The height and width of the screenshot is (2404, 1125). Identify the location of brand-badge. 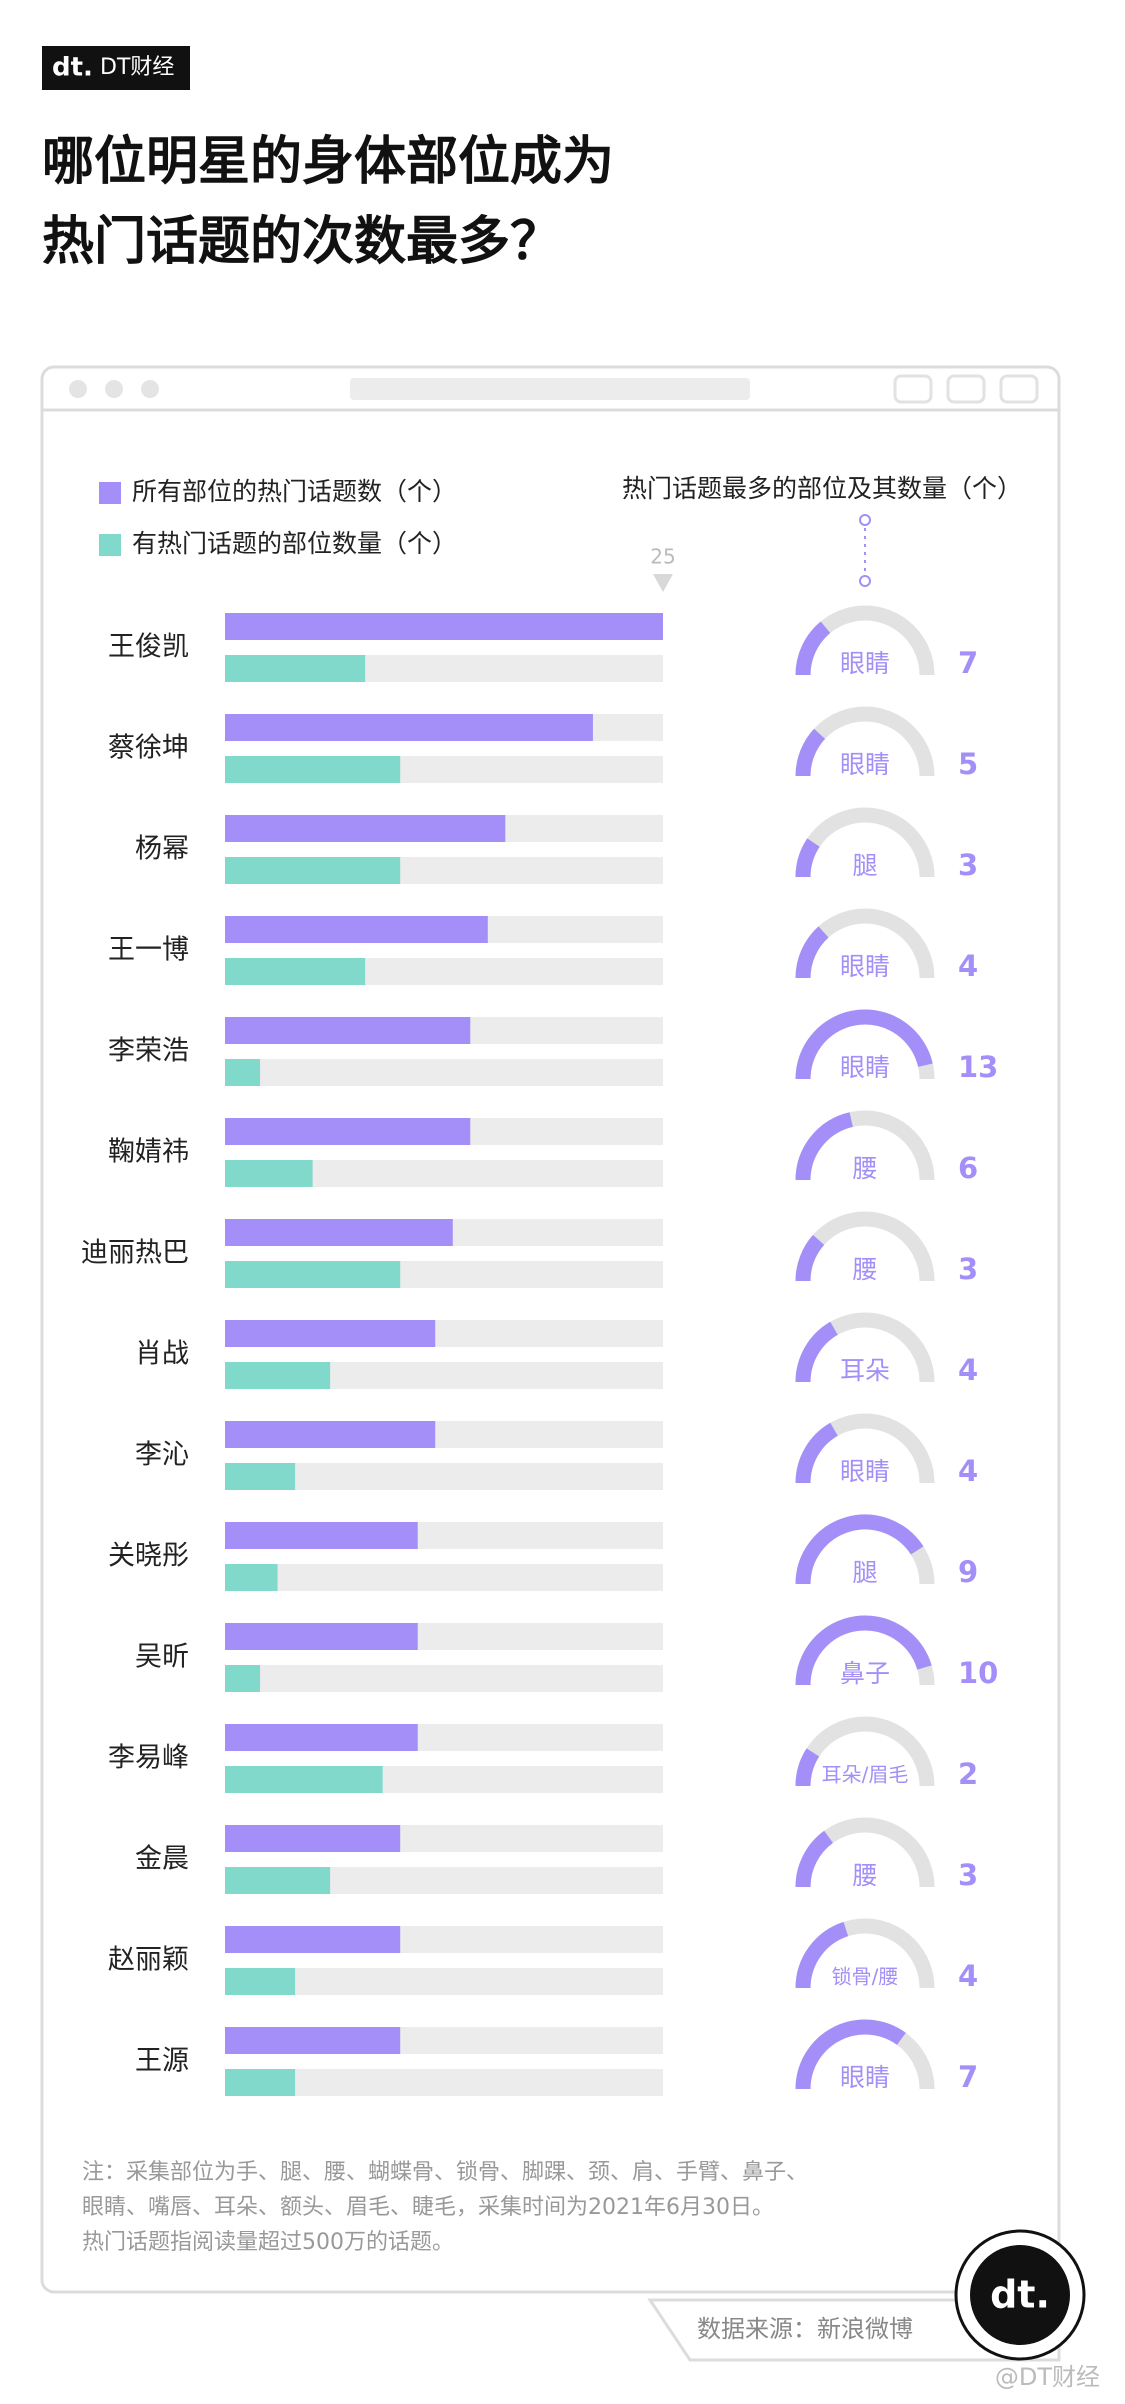
(116, 68).